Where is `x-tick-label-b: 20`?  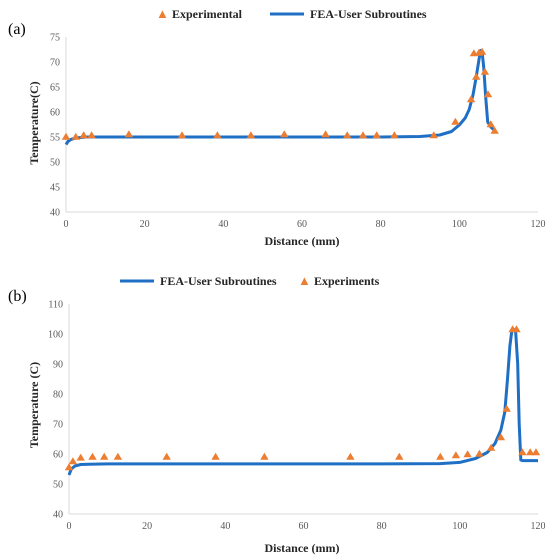
x-tick-label-b: 20 is located at coordinates (147, 526).